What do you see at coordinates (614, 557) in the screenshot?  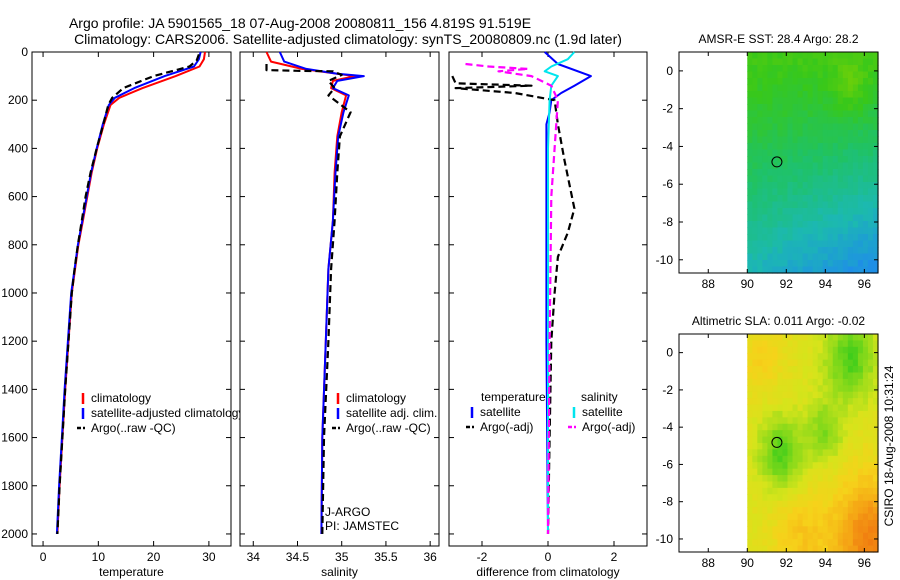 I see `x-tick-label: 2` at bounding box center [614, 557].